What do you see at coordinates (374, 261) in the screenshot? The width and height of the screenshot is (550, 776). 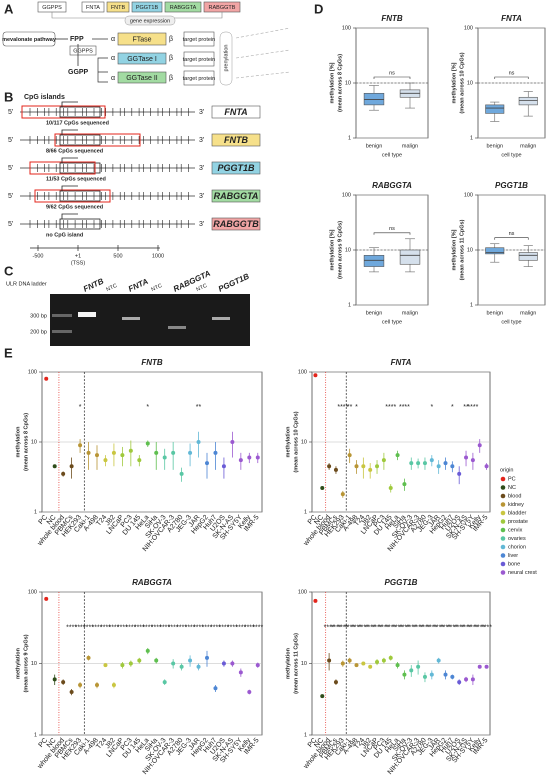 I see `box` at bounding box center [374, 261].